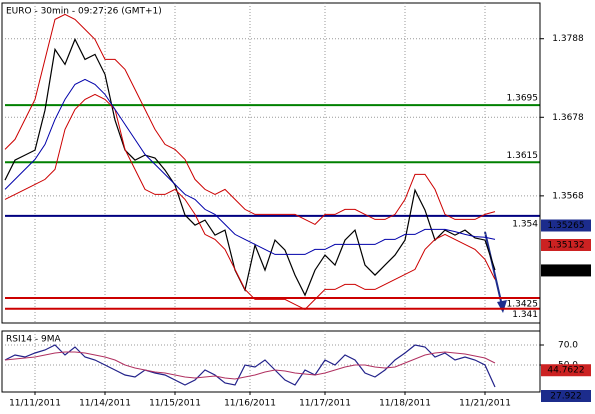 The image size is (595, 414). Describe the element at coordinates (105, 404) in the screenshot. I see `x-tick-label: 11/14/2011` at that location.